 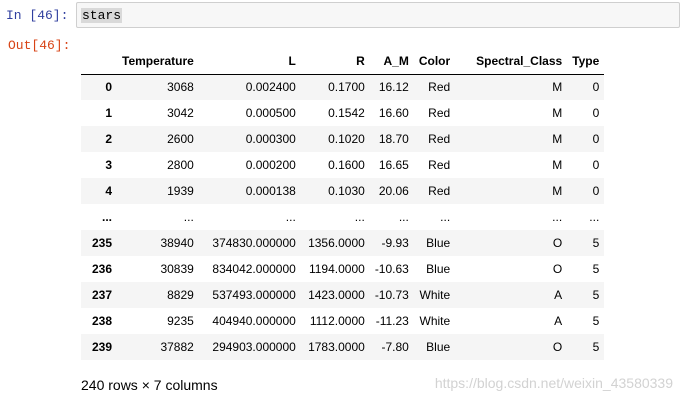 What do you see at coordinates (177, 347) in the screenshot?
I see `table-cell: 37882` at bounding box center [177, 347].